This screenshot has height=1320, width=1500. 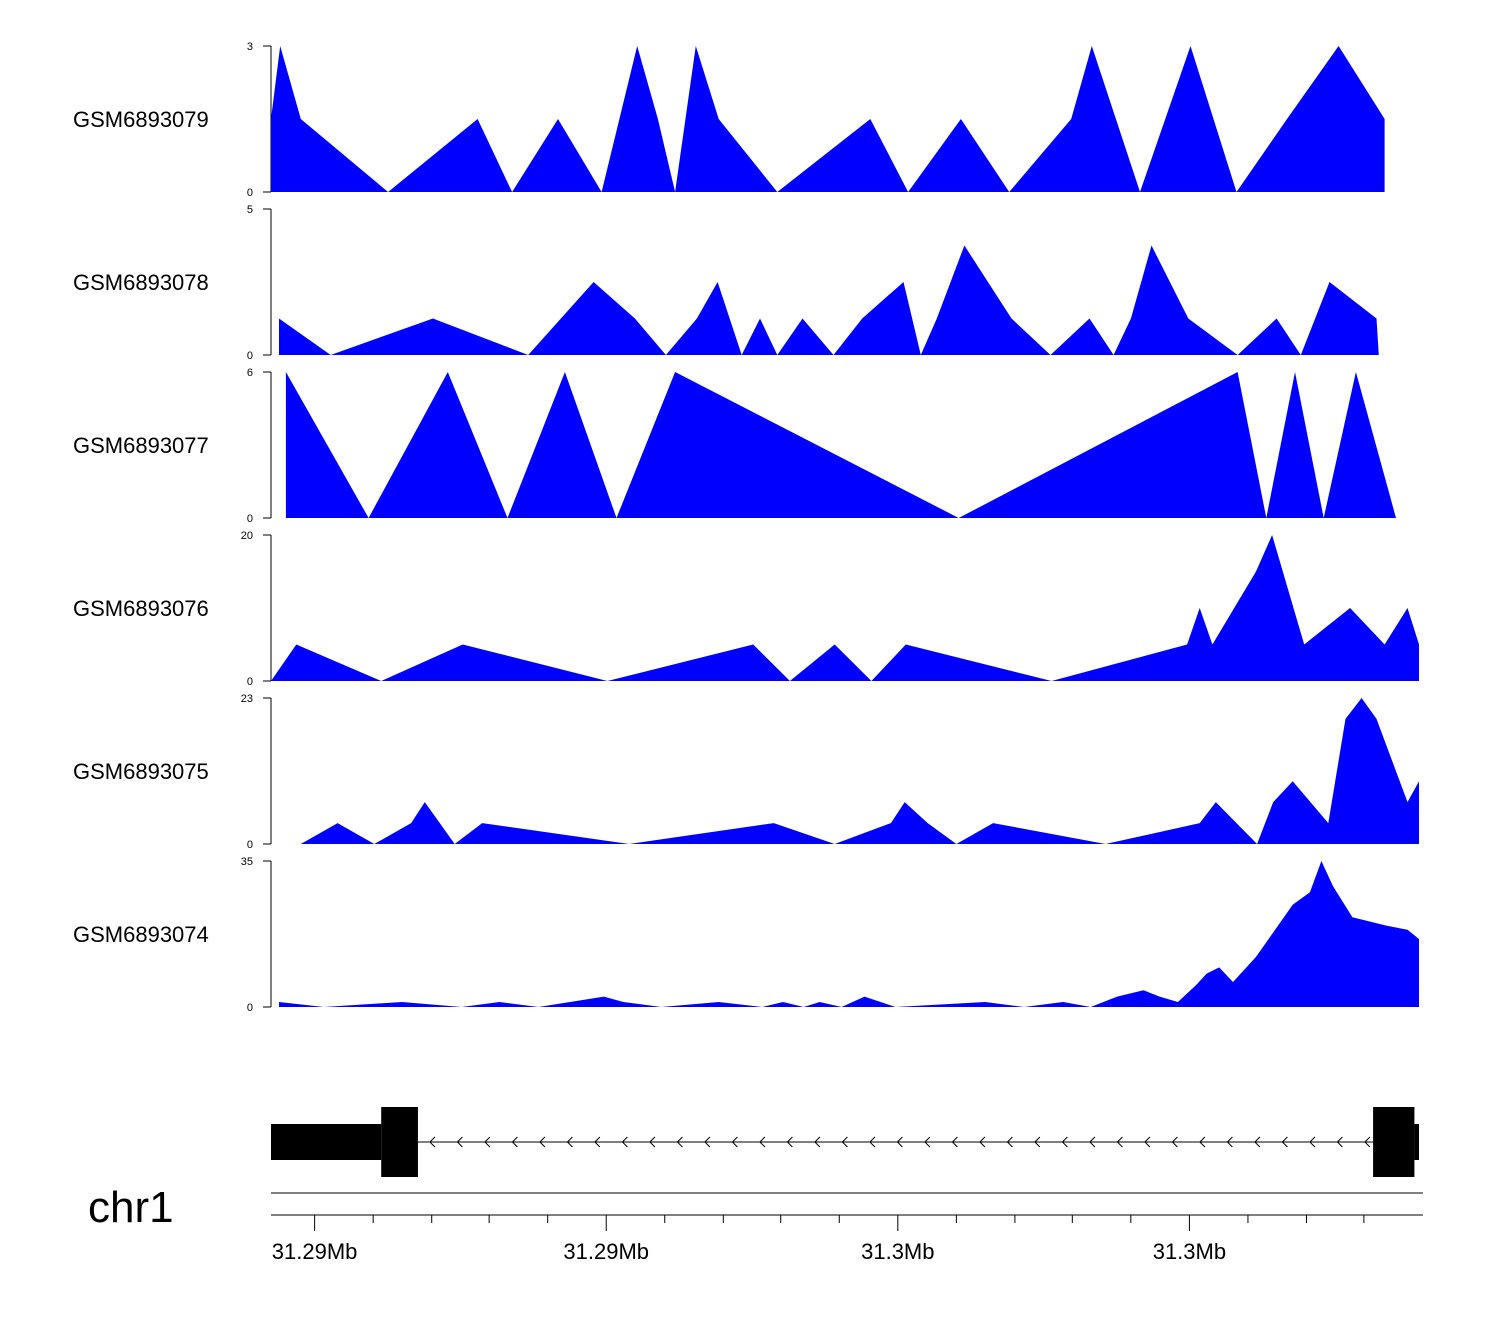 What do you see at coordinates (141, 119) in the screenshot?
I see `track-label: GSM6893079` at bounding box center [141, 119].